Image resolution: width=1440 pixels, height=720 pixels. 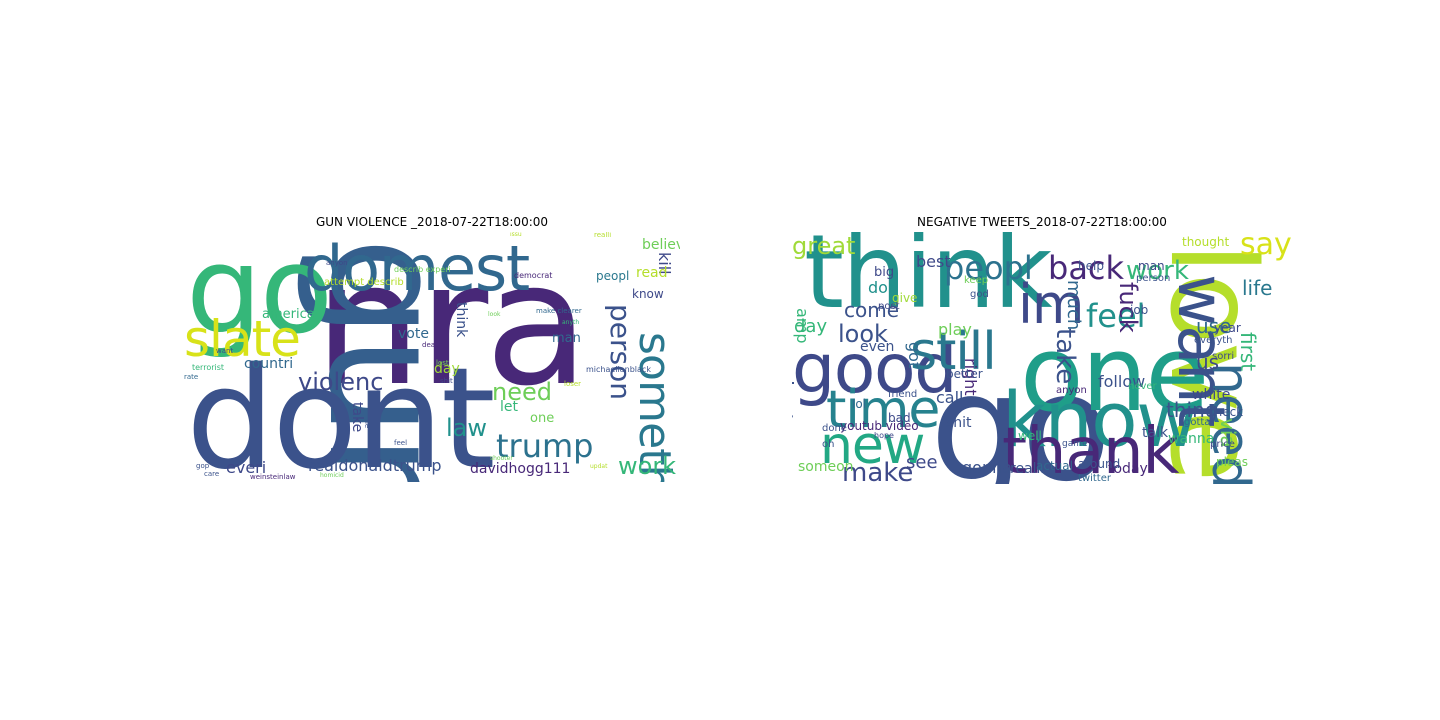 What do you see at coordinates (501, 458) in the screenshot?
I see `cloud-word: shooter` at bounding box center [501, 458].